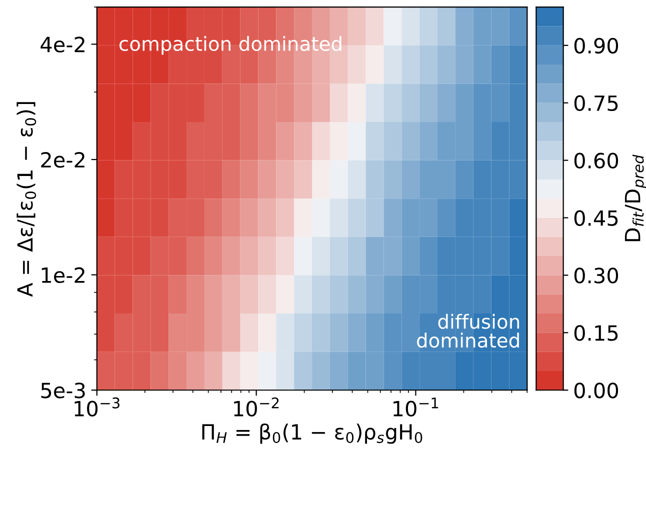  Describe the element at coordinates (596, 160) in the screenshot. I see `color-bar-label: 0.60` at that location.